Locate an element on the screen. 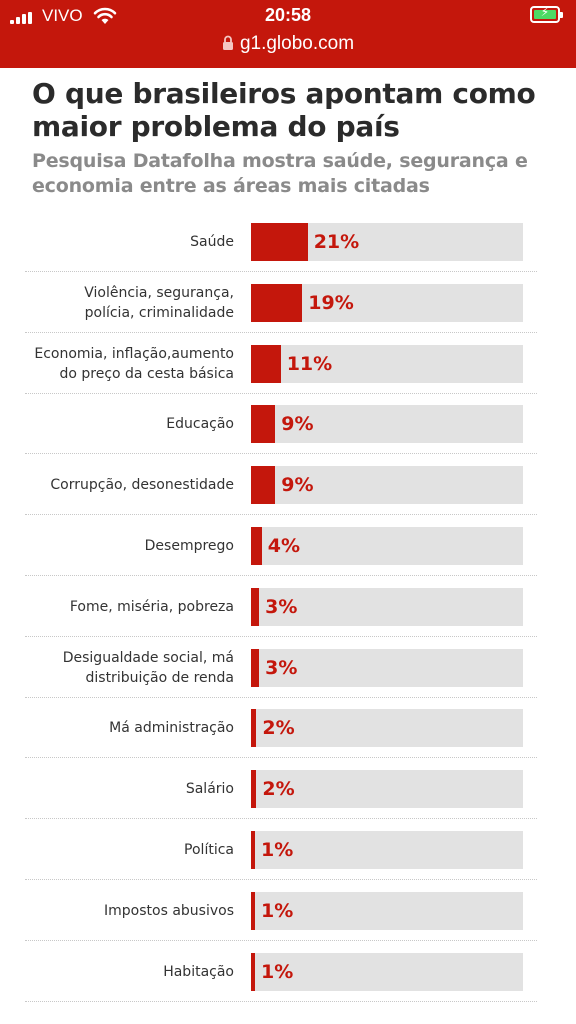  category-label: Educação is located at coordinates (119, 424).